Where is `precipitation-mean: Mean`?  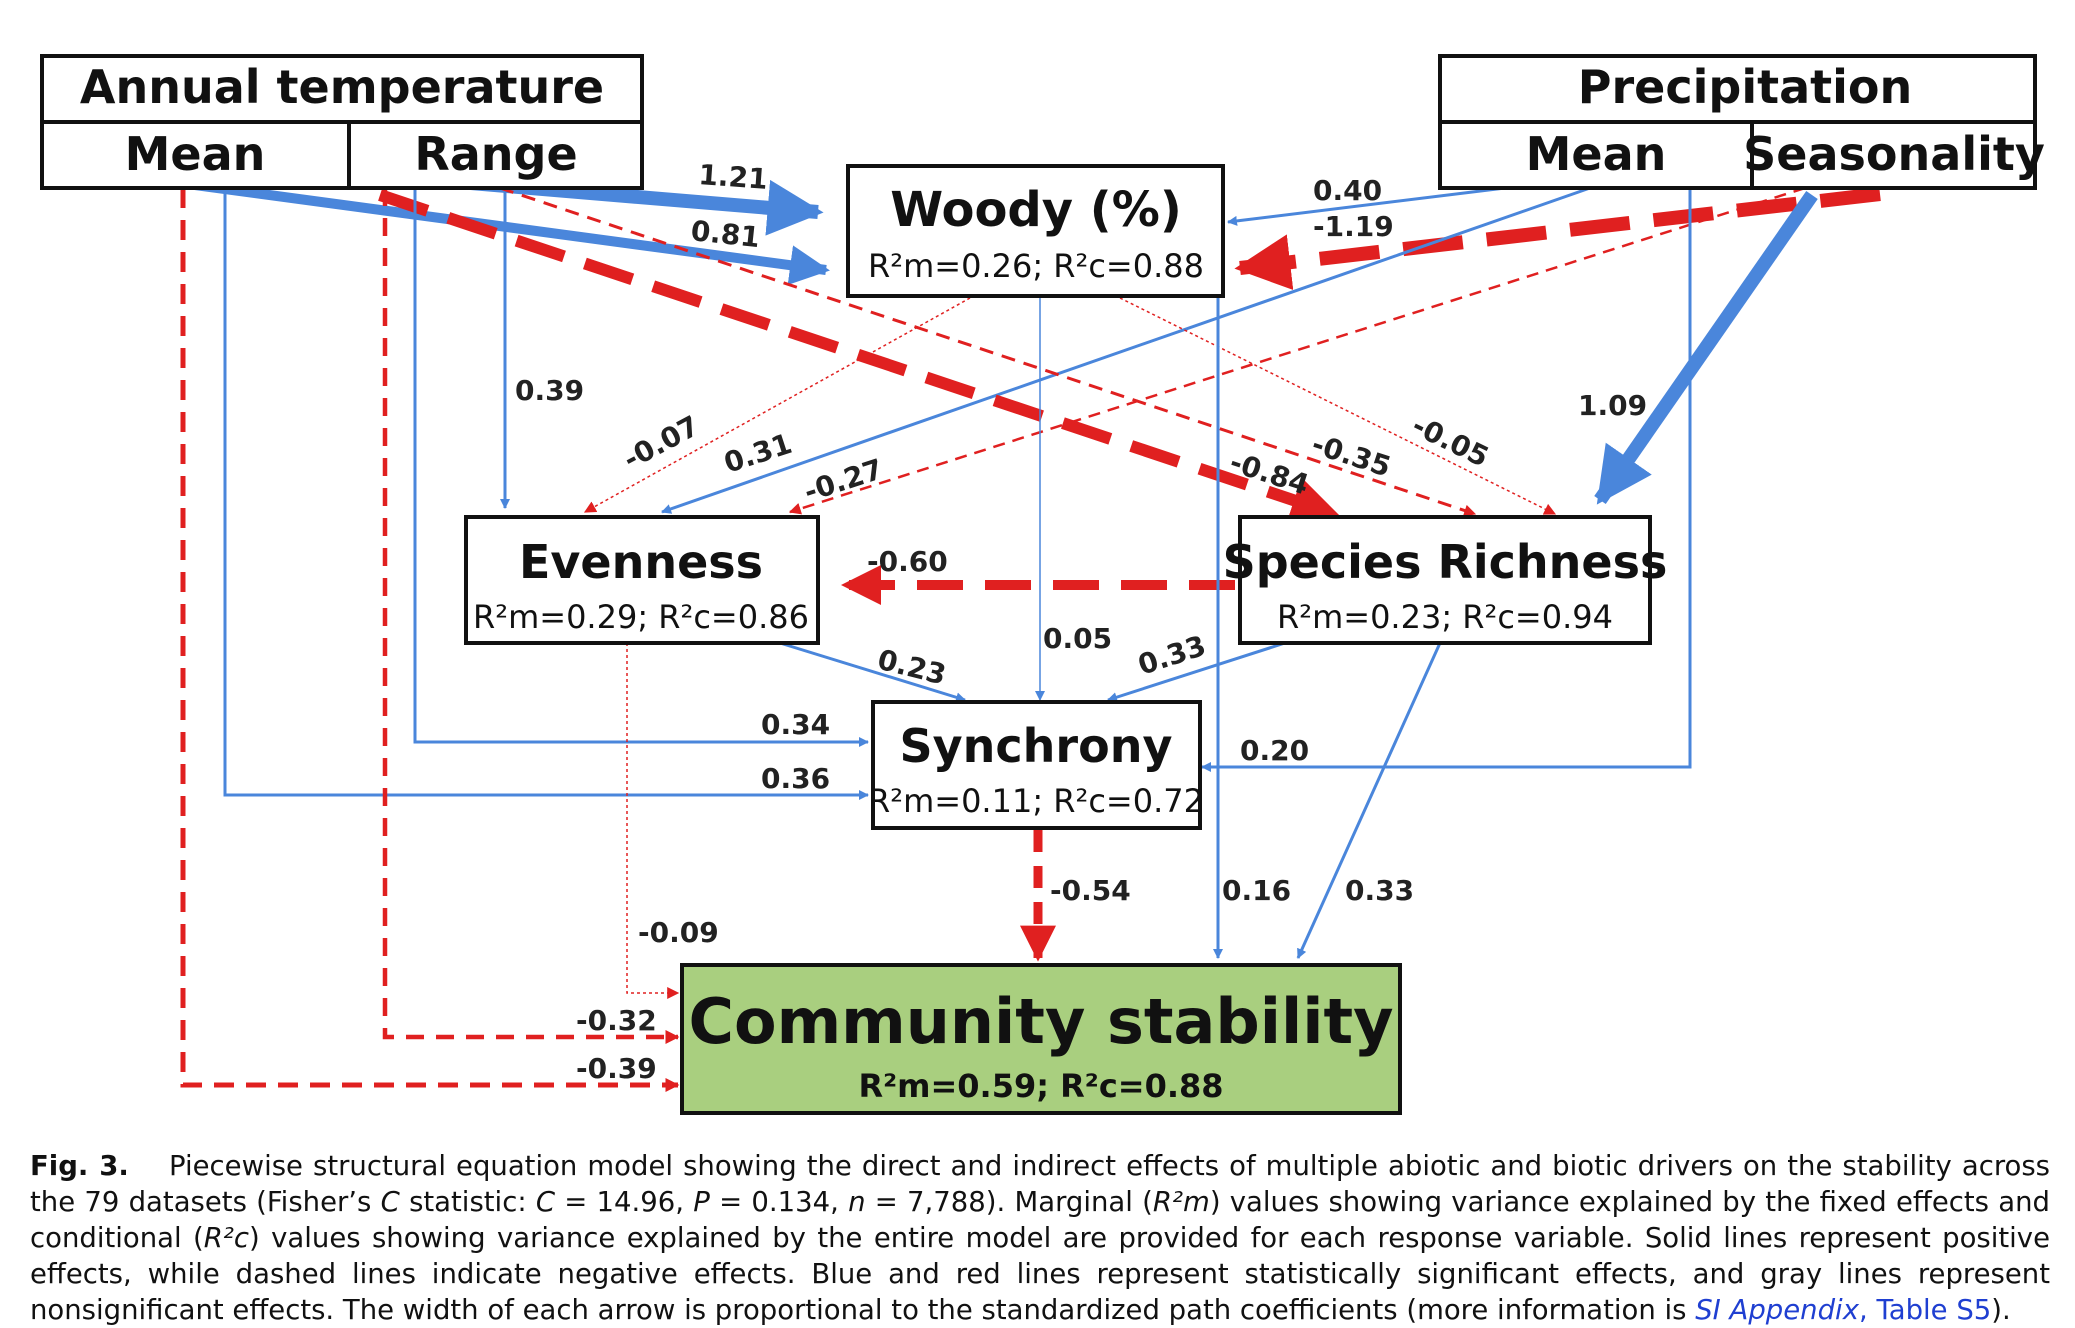 precipitation-mean: Mean is located at coordinates (1596, 154).